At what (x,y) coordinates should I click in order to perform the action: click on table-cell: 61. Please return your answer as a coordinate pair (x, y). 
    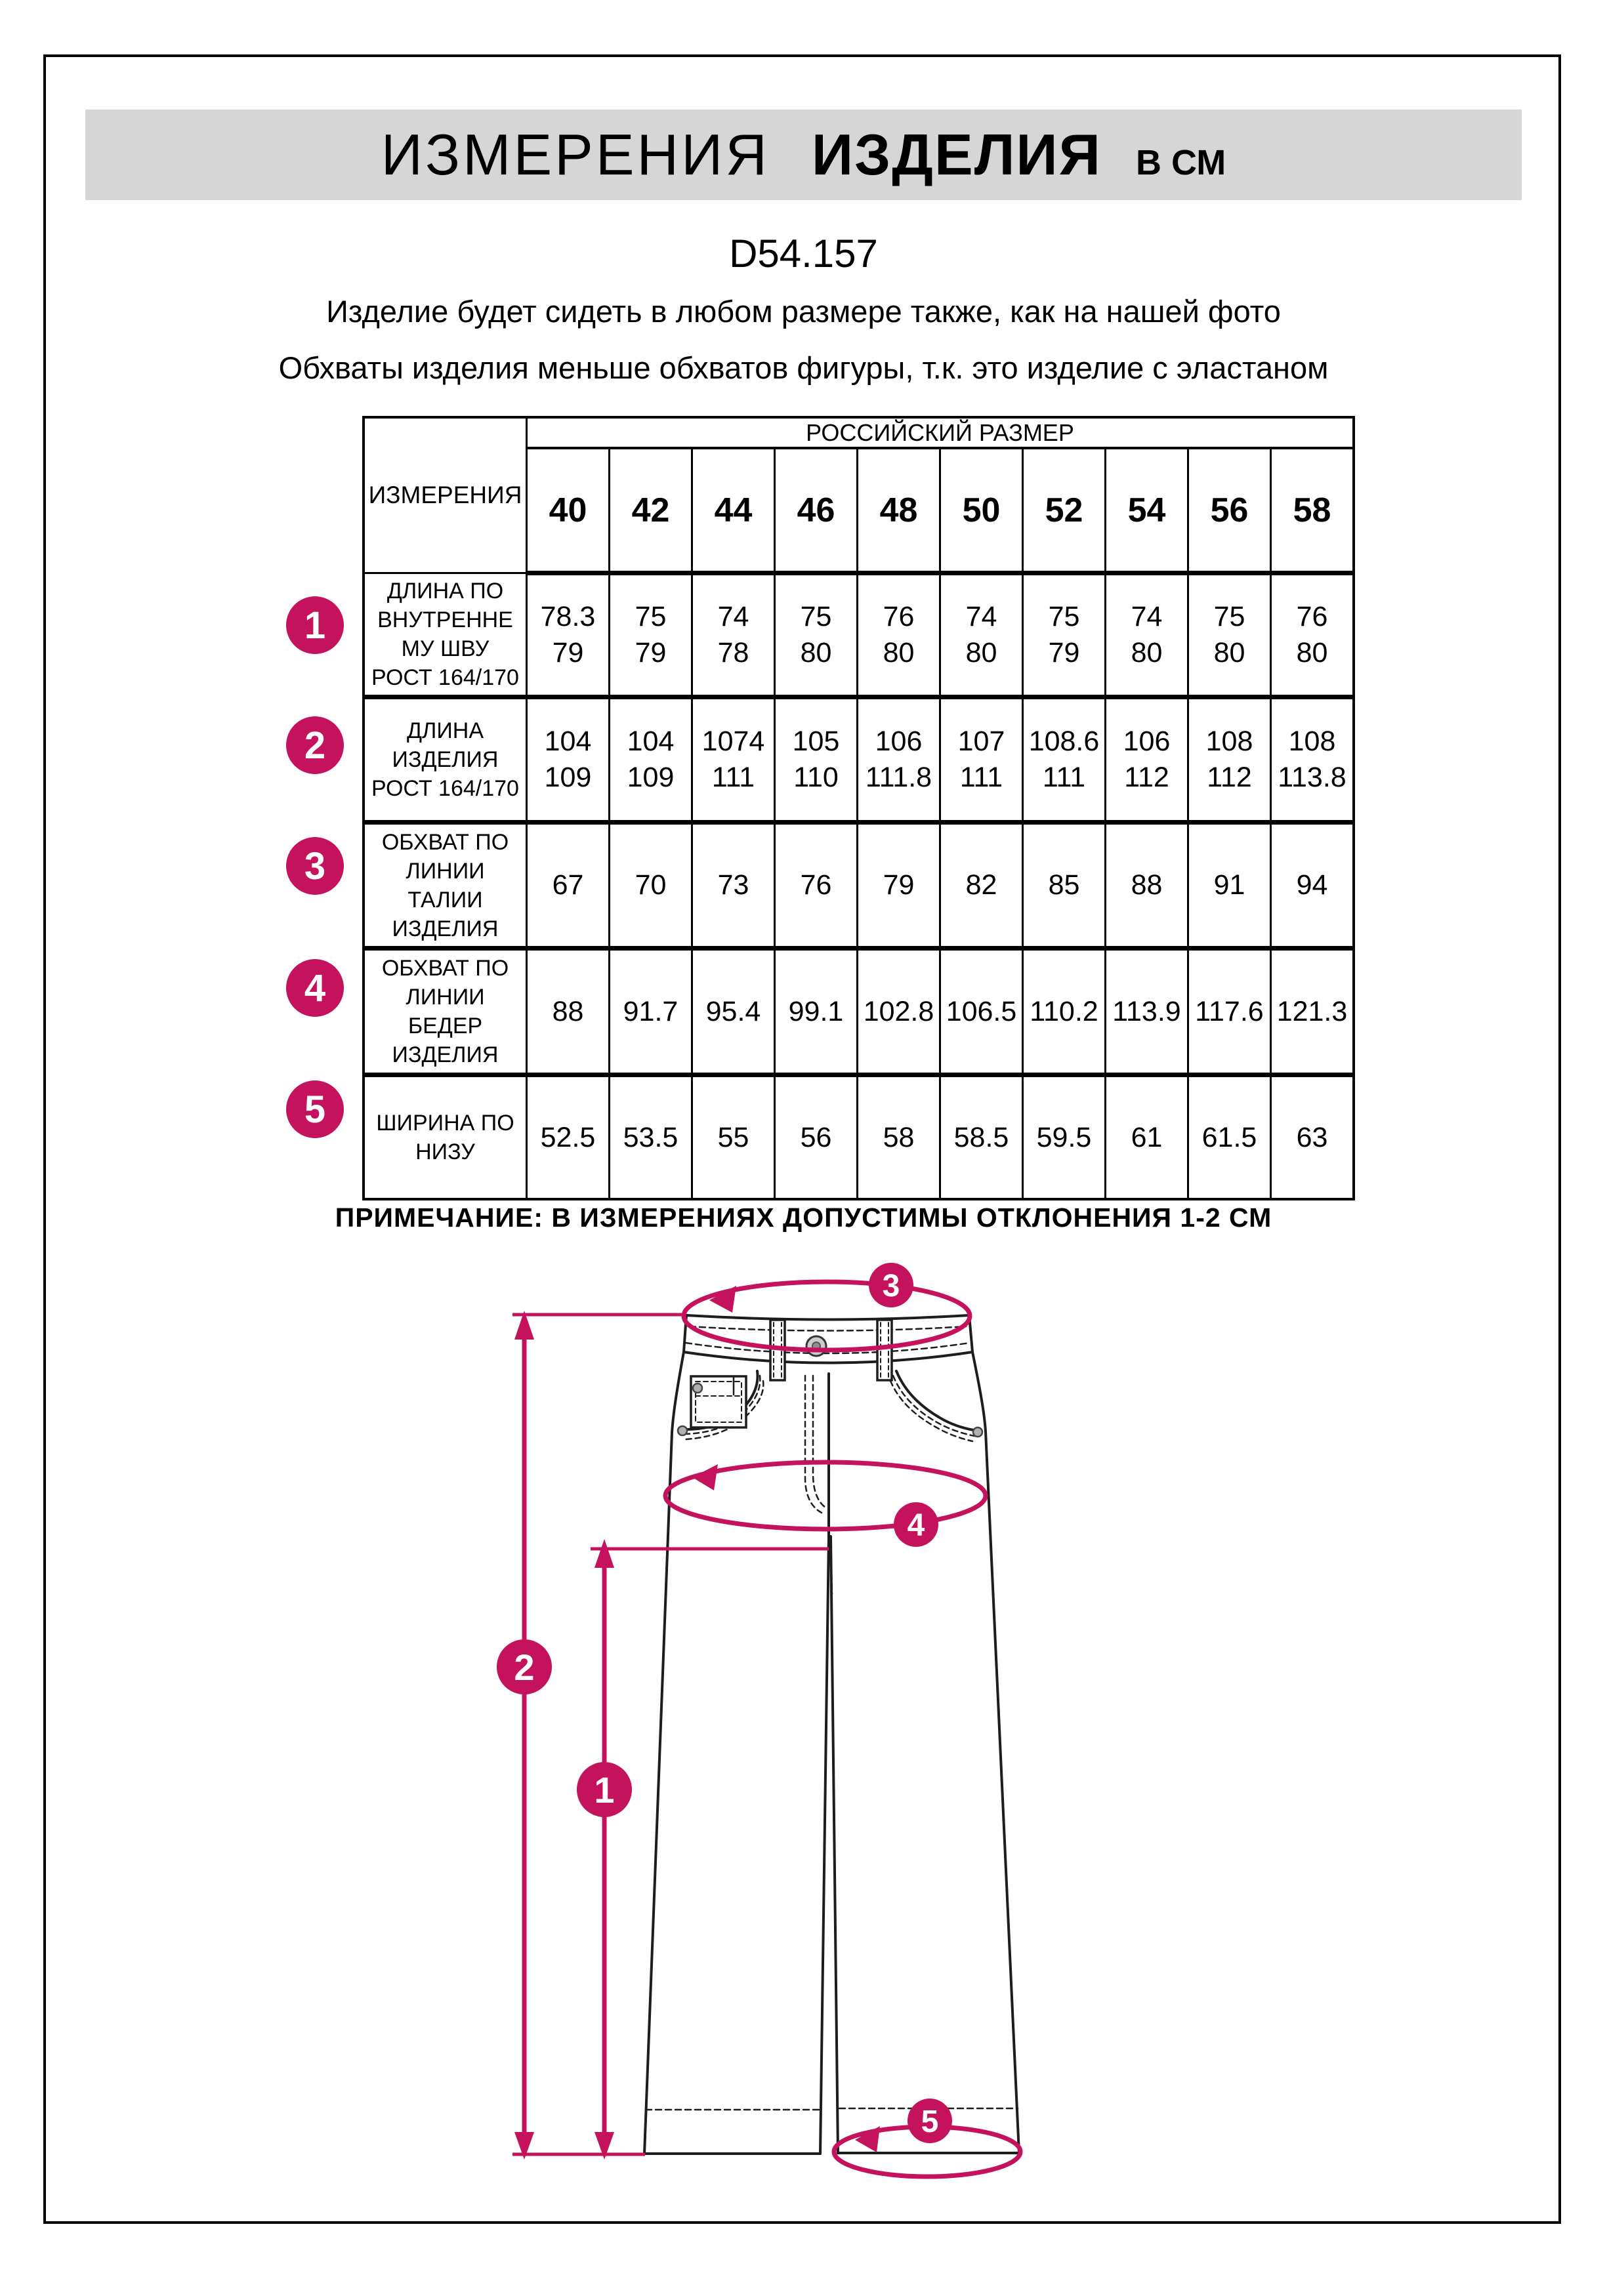
    Looking at the image, I should click on (1146, 1137).